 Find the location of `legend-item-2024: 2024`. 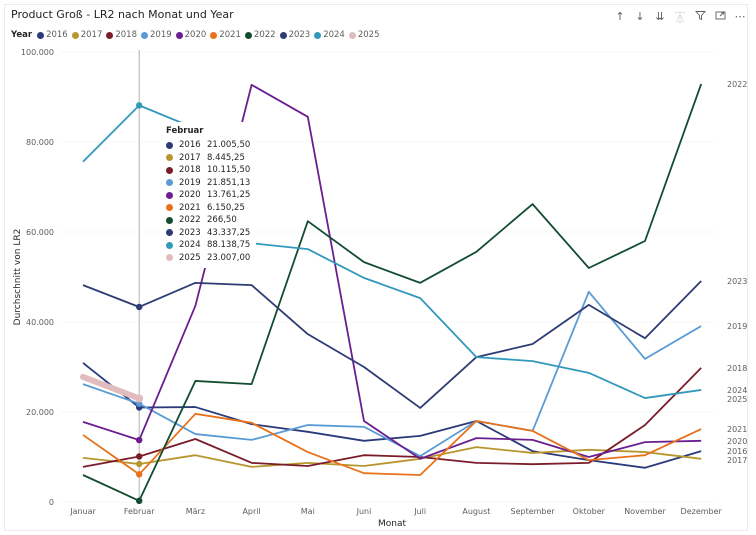

legend-item-2024: 2024 is located at coordinates (329, 35).